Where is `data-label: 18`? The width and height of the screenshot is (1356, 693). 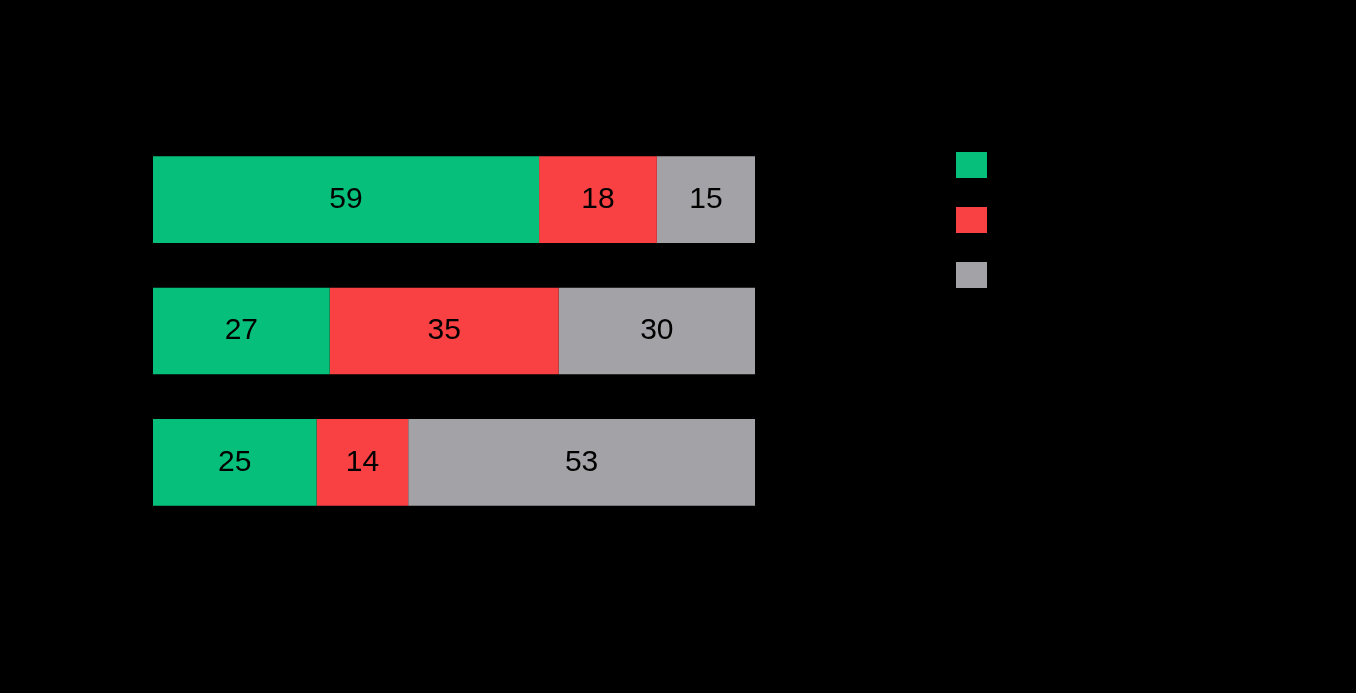 data-label: 18 is located at coordinates (598, 197).